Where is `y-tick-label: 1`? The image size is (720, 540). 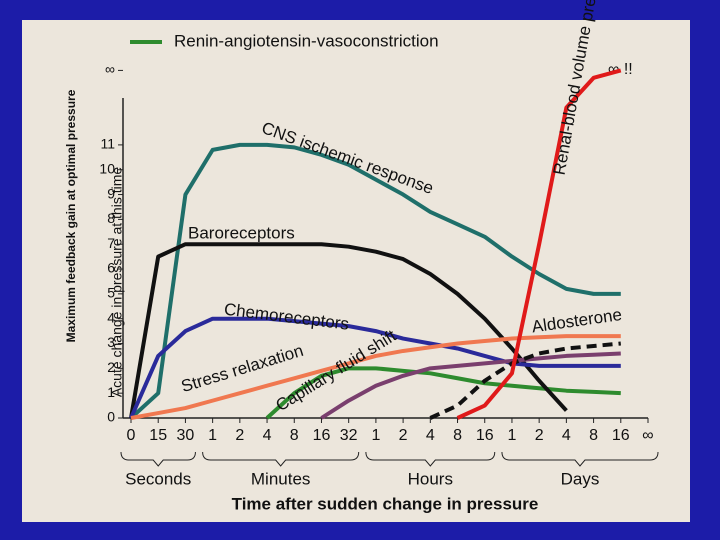 y-tick-label: 1 is located at coordinates (111, 392).